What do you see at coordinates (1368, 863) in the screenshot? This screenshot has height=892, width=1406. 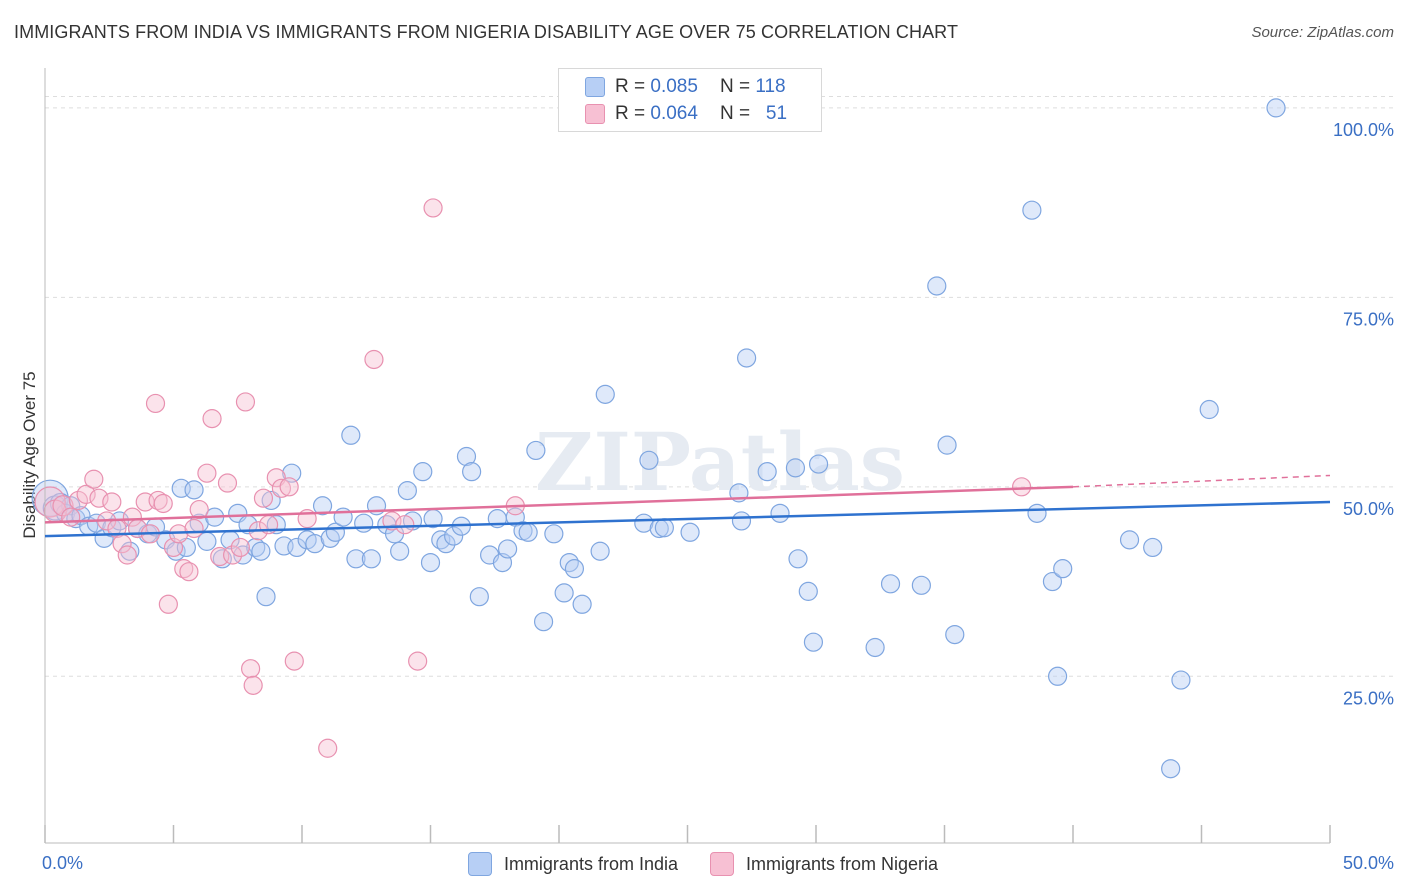 I see `x-tick-label-max: 50.0%` at bounding box center [1368, 863].